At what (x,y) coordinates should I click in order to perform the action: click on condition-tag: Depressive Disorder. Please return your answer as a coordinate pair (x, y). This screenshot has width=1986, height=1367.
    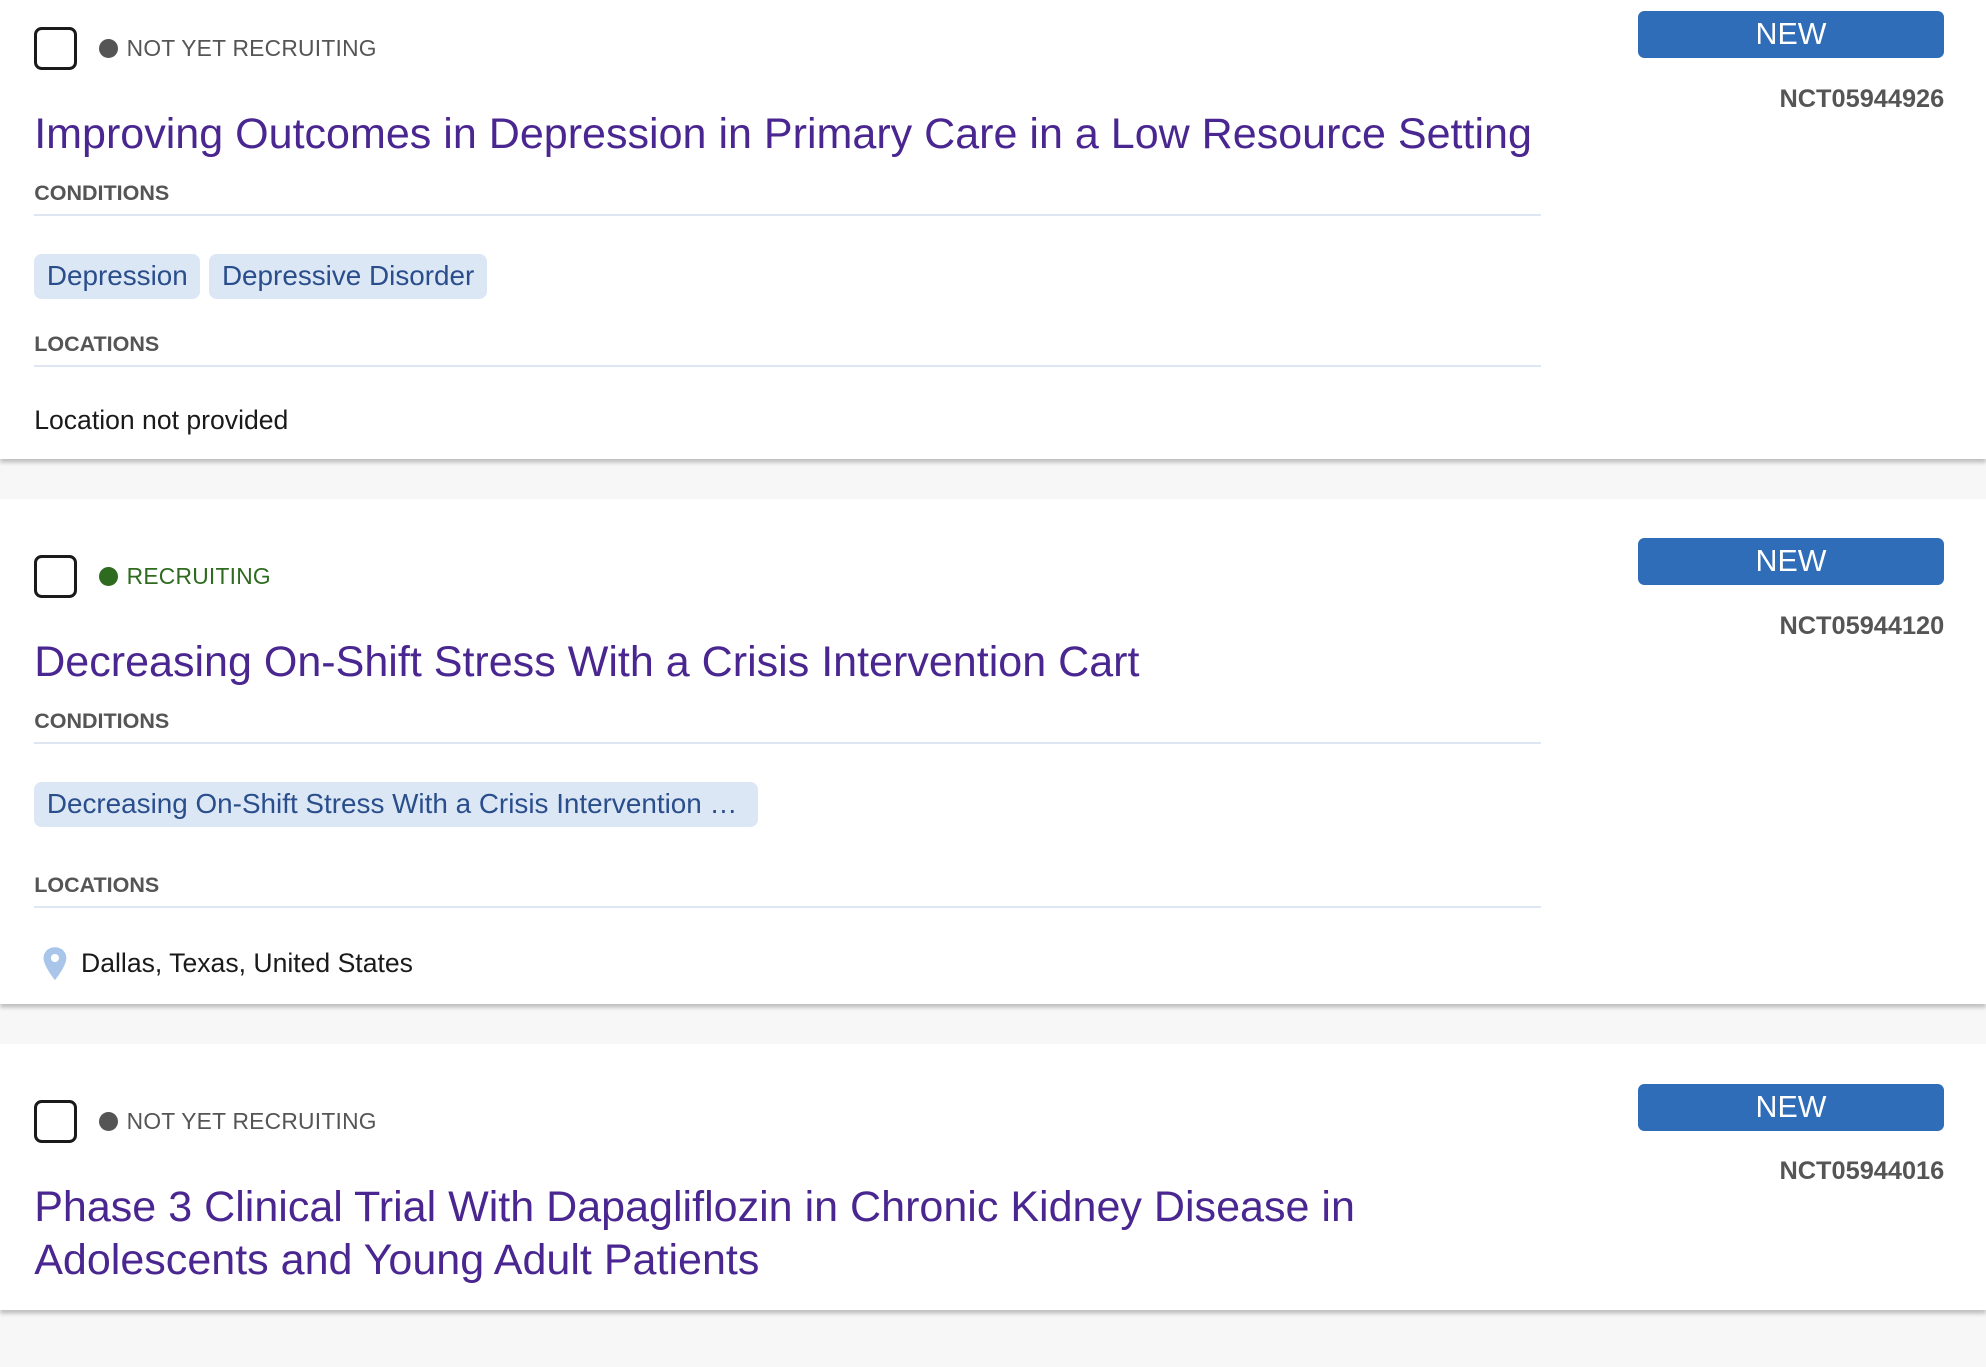
    Looking at the image, I should click on (348, 276).